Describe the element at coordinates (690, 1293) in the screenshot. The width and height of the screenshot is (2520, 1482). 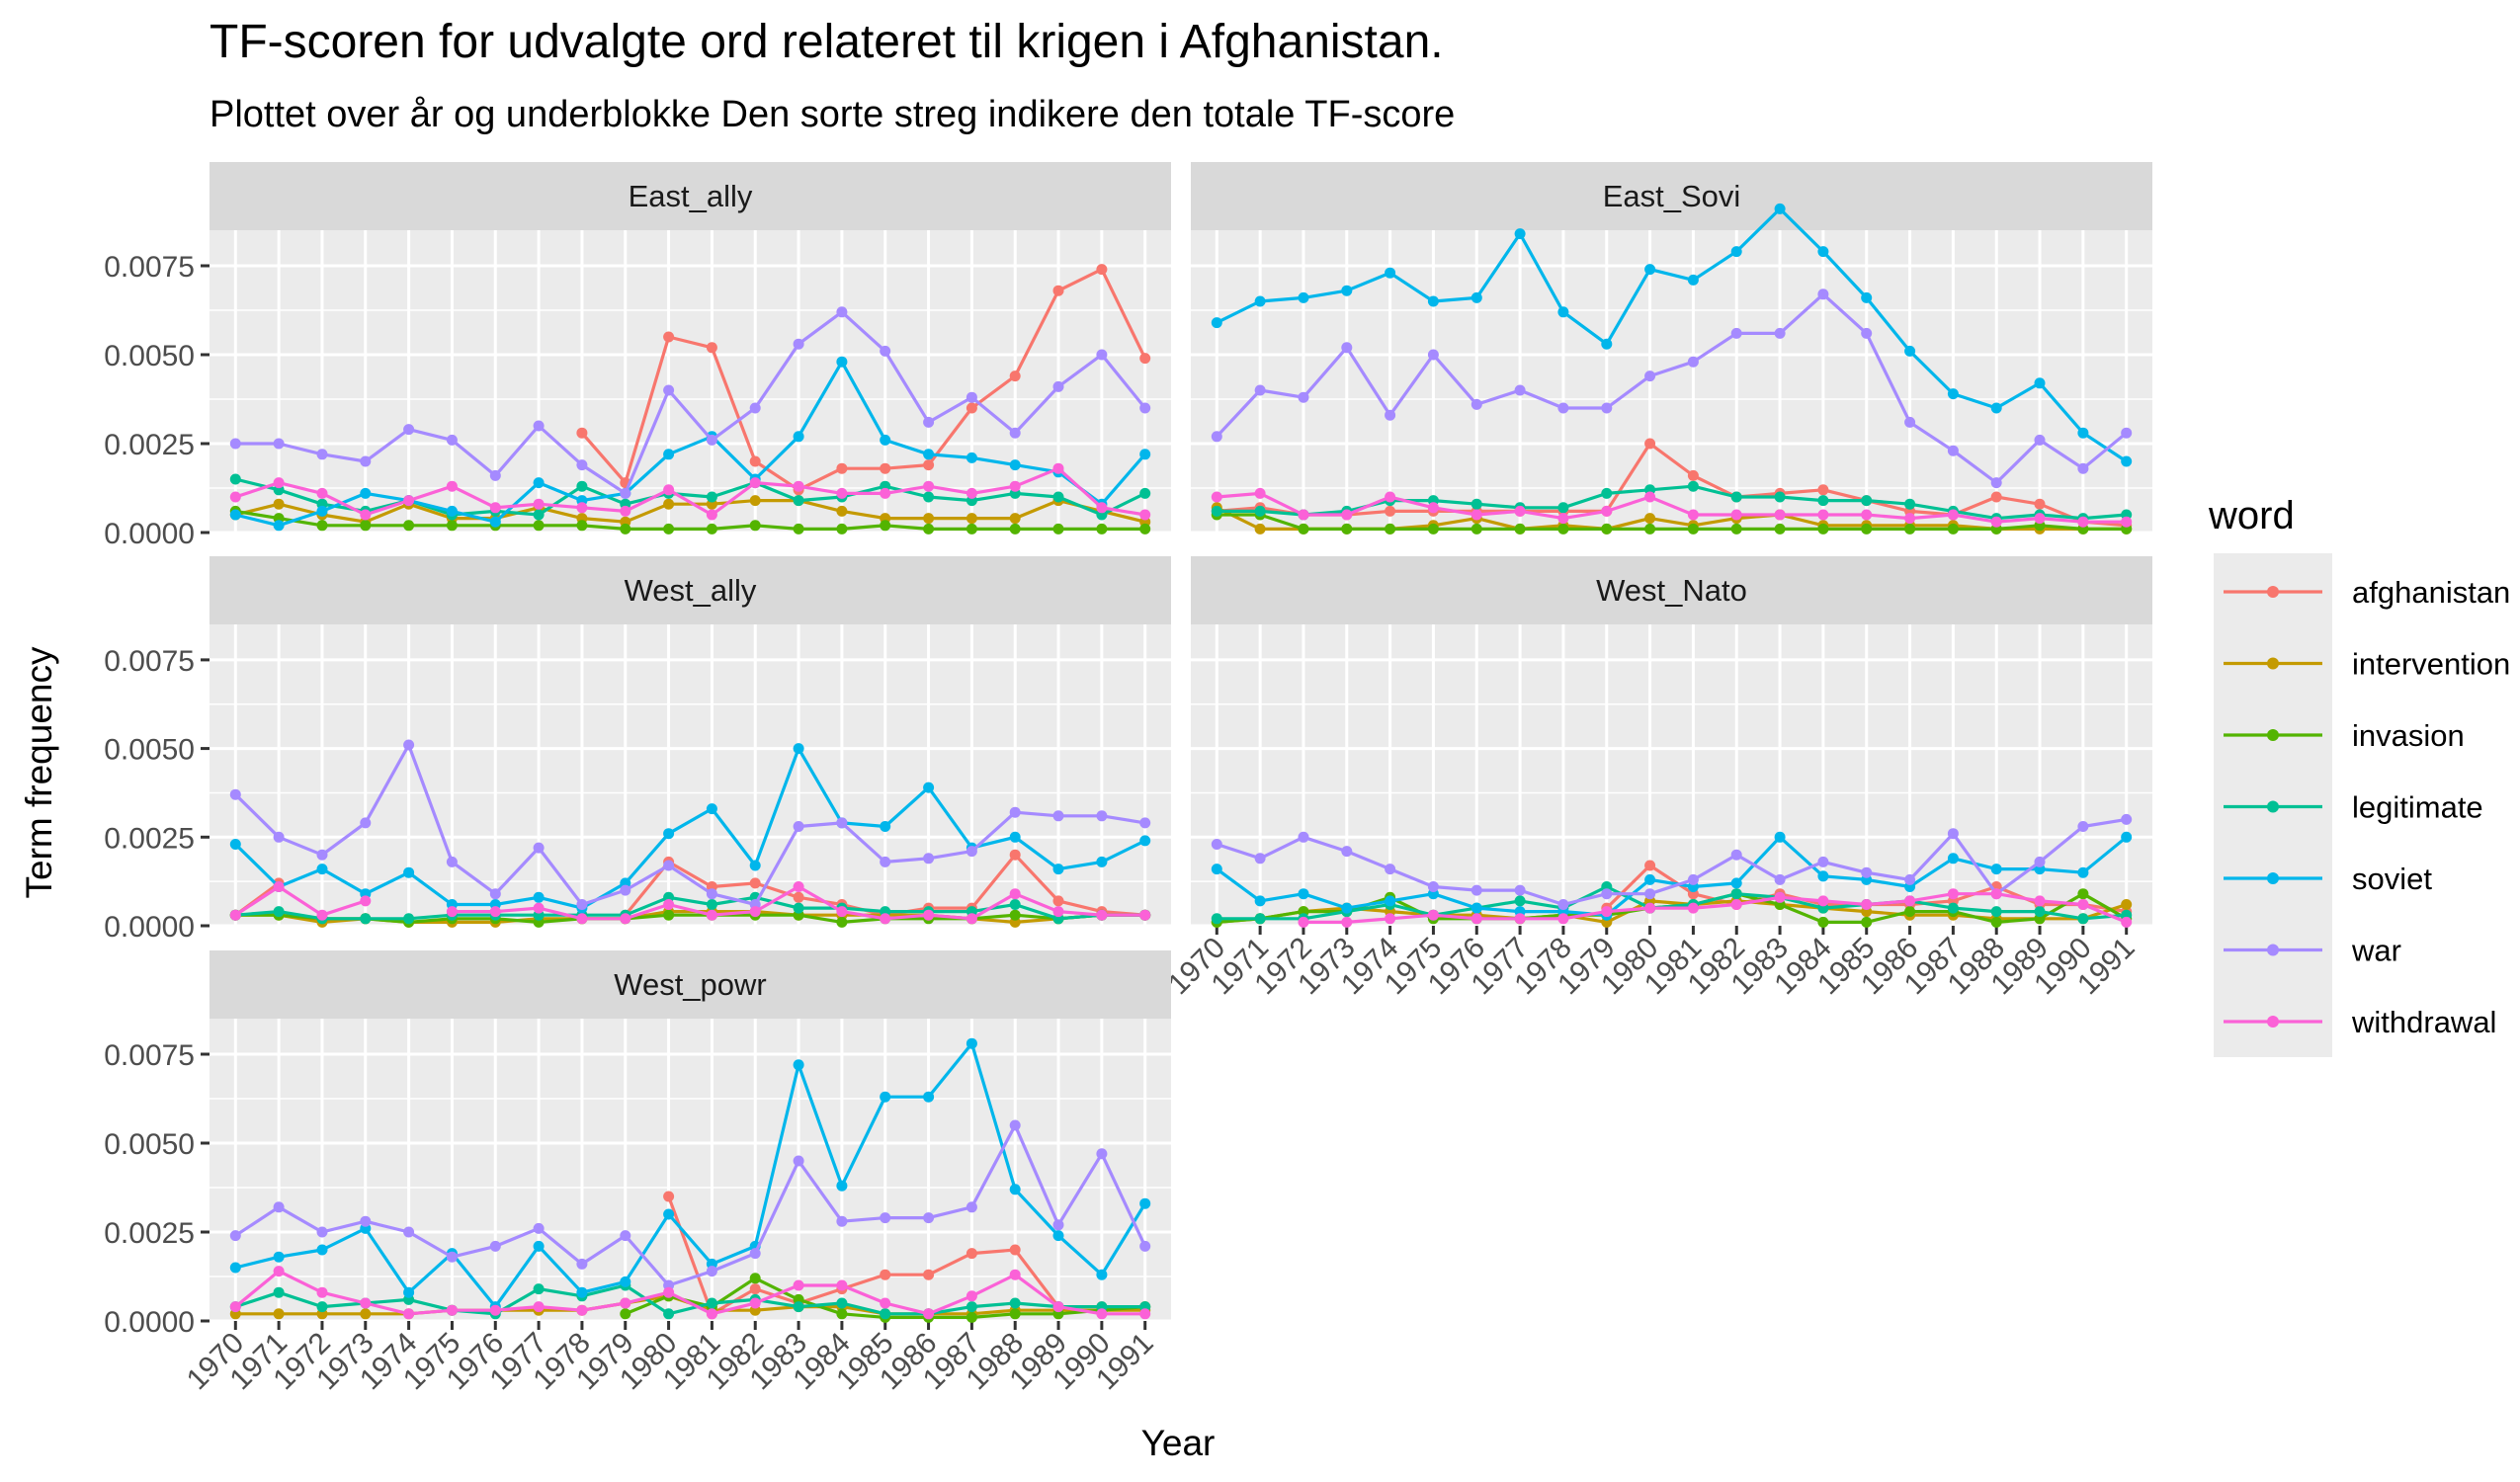
I see `series-withdrawal` at that location.